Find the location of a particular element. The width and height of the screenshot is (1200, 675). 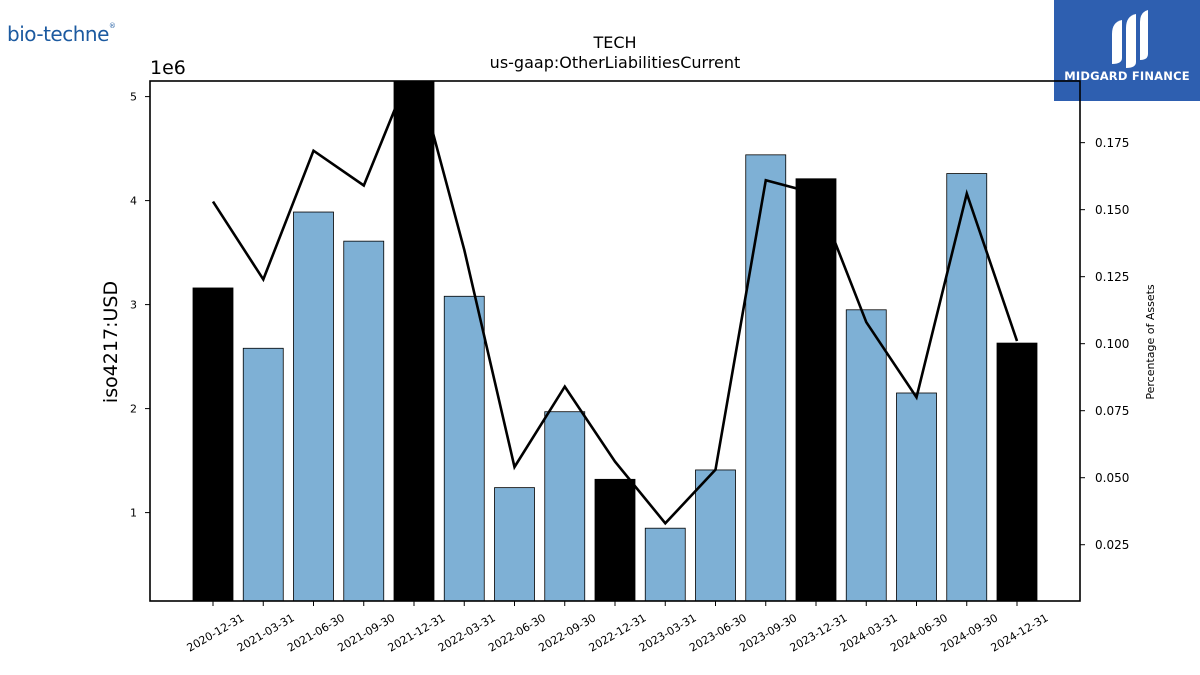

y-tick-label-4: 4 is located at coordinates (133, 201).